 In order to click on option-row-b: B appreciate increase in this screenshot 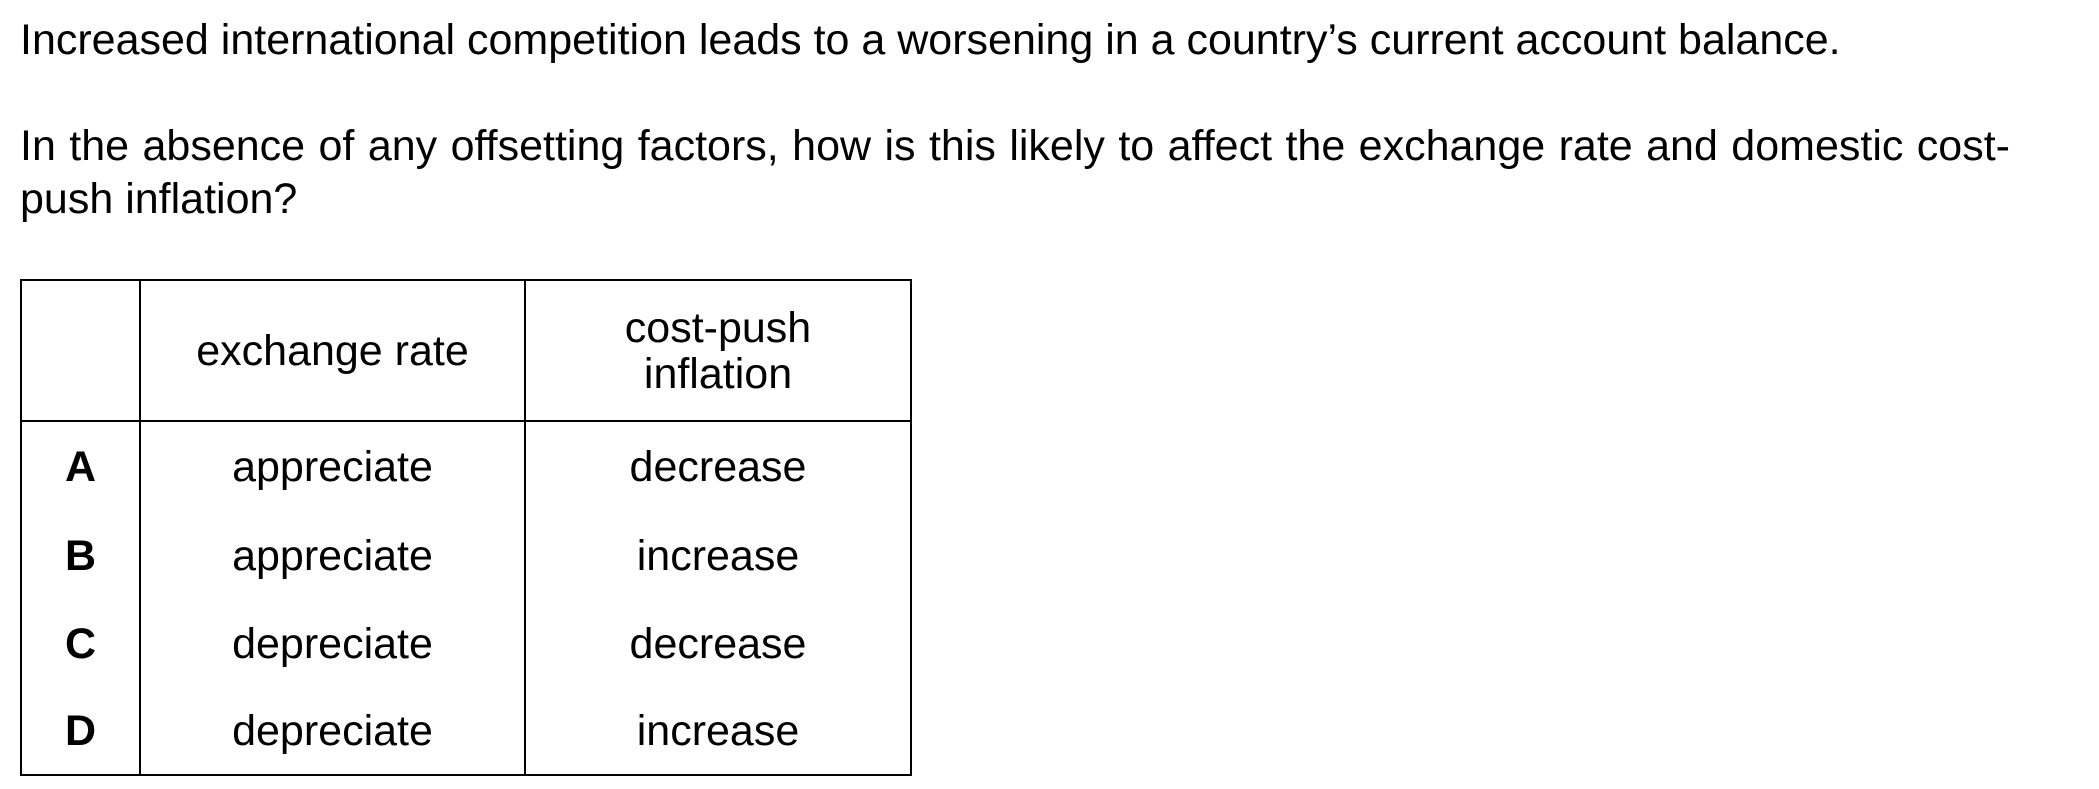, I will do `click(466, 556)`.